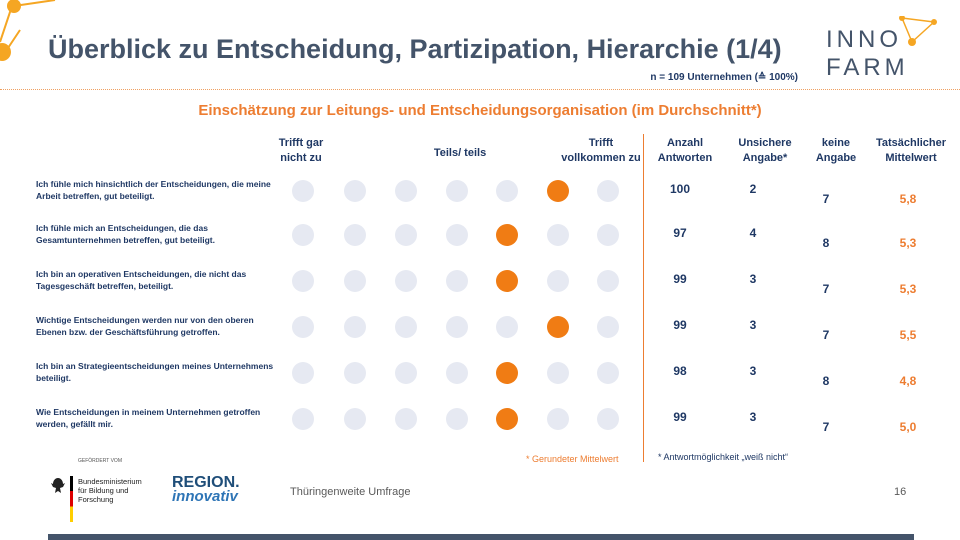 This screenshot has height=540, width=960. I want to click on column-separator, so click(643, 298).